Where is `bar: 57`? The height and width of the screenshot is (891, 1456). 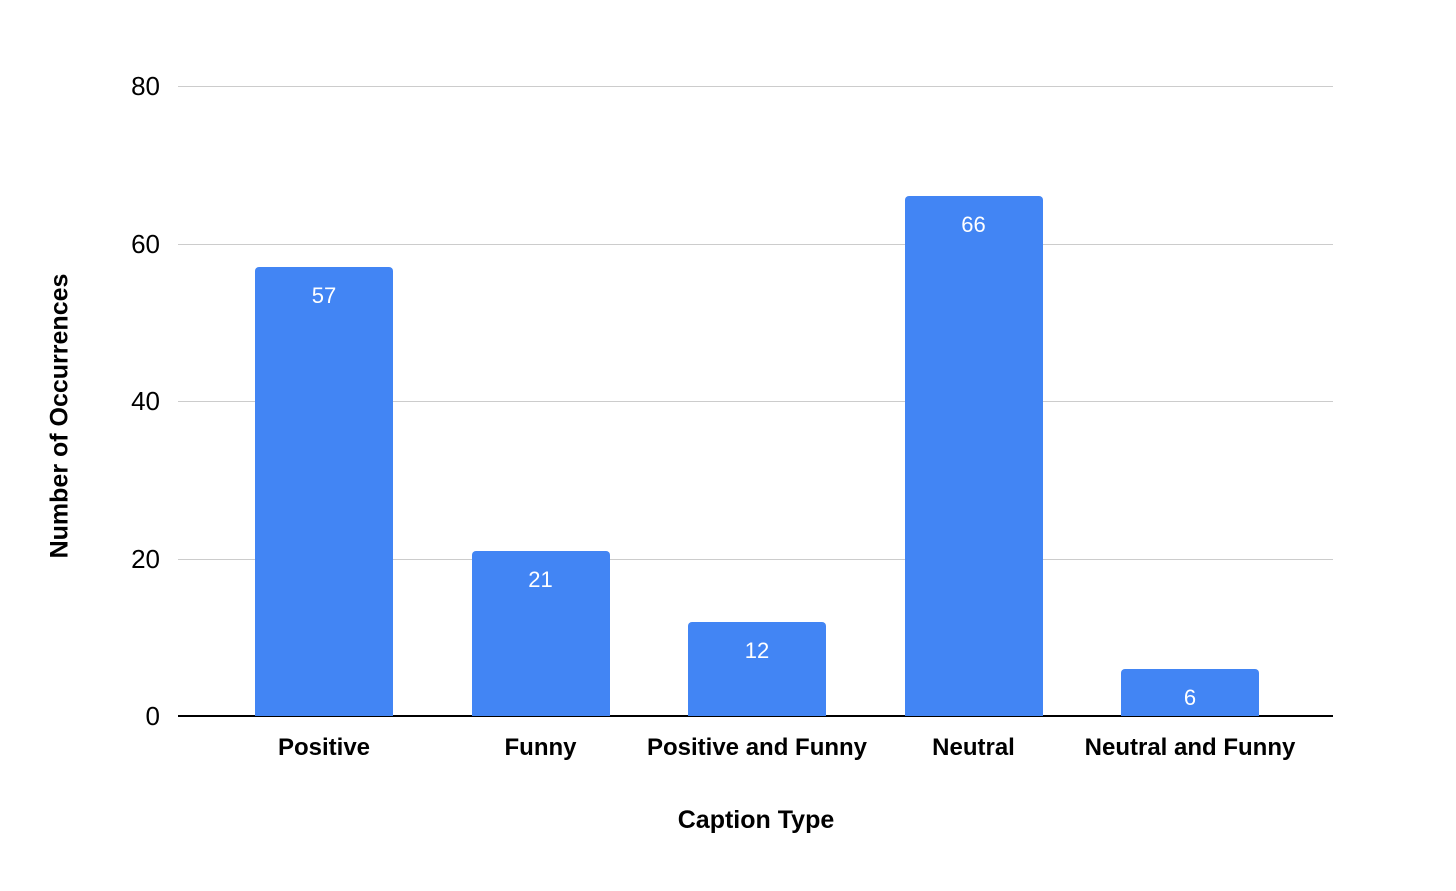
bar: 57 is located at coordinates (324, 491).